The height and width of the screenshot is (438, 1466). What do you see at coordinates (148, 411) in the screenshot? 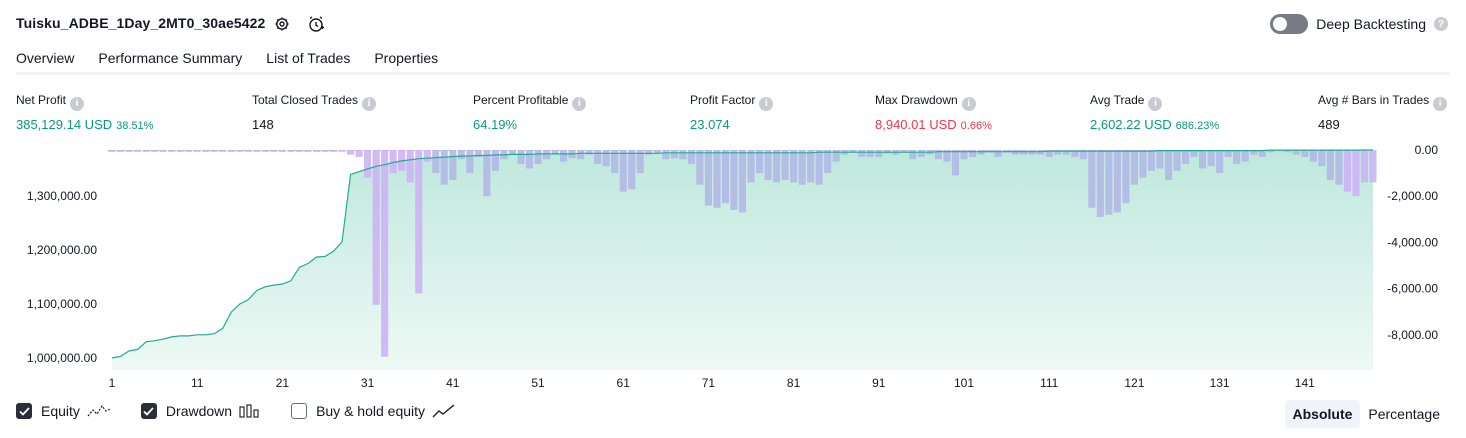
I see `drawdown-checkbox` at bounding box center [148, 411].